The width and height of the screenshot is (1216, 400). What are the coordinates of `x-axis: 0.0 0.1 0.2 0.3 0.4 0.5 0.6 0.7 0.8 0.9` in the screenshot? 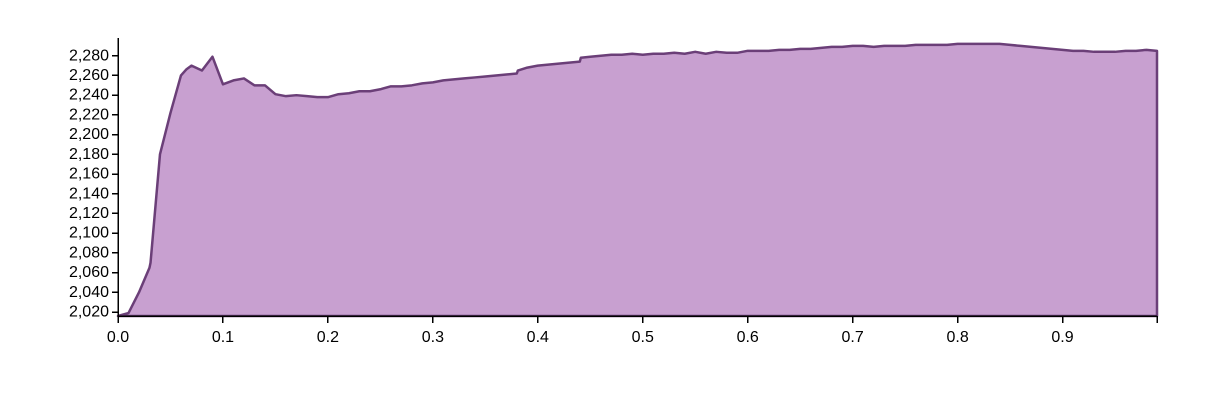 It's located at (632, 330).